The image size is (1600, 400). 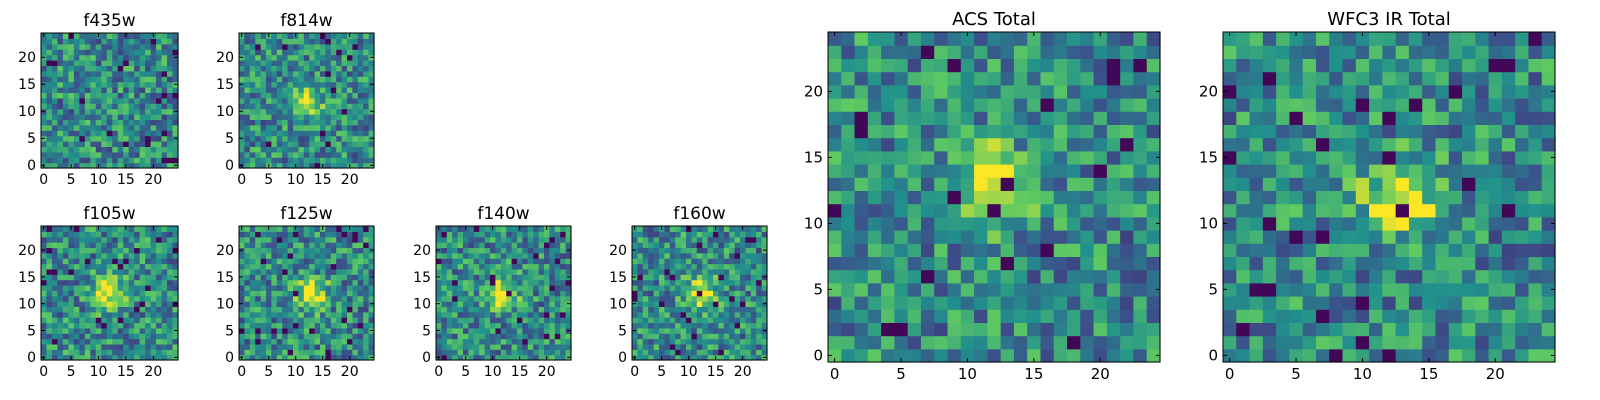 What do you see at coordinates (43, 372) in the screenshot?
I see `x-tick-label: 0` at bounding box center [43, 372].